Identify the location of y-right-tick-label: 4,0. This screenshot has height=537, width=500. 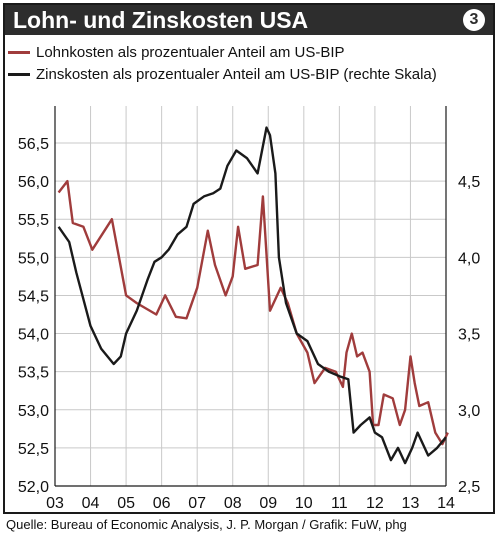
(469, 258).